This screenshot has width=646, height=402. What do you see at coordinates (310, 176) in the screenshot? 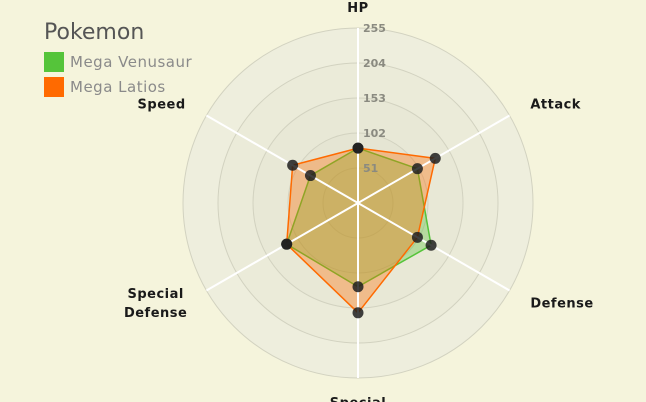
I see `data-point-mega-venusaur-speed` at bounding box center [310, 176].